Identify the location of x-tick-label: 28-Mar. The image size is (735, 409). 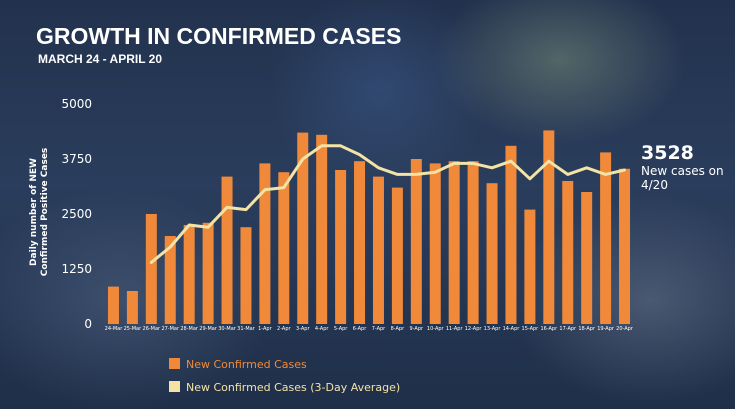
(189, 329).